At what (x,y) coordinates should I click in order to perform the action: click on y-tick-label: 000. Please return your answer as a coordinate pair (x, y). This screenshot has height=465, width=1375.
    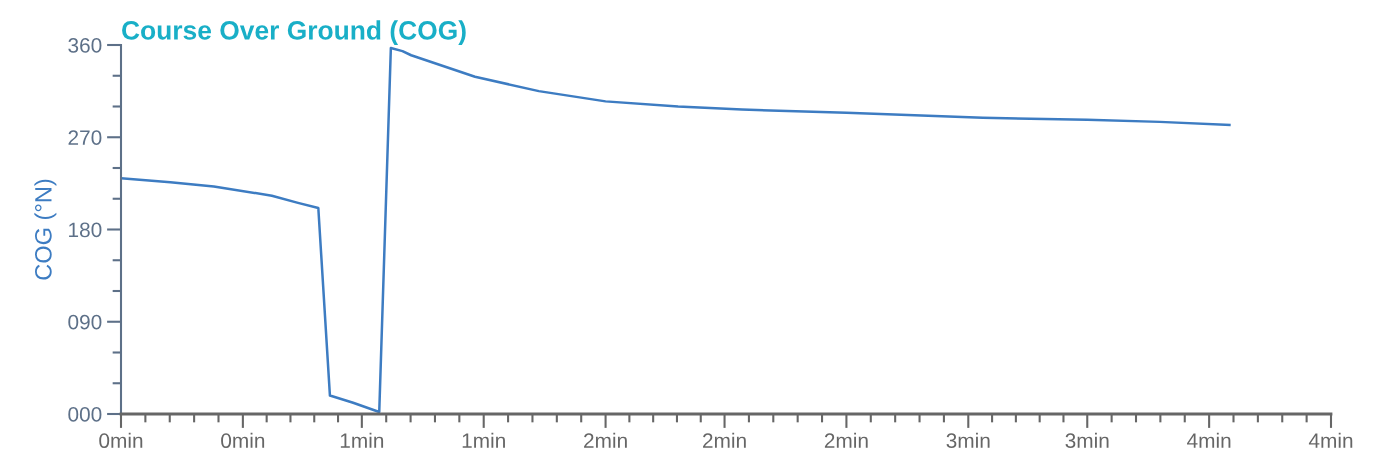
    Looking at the image, I should click on (85, 414).